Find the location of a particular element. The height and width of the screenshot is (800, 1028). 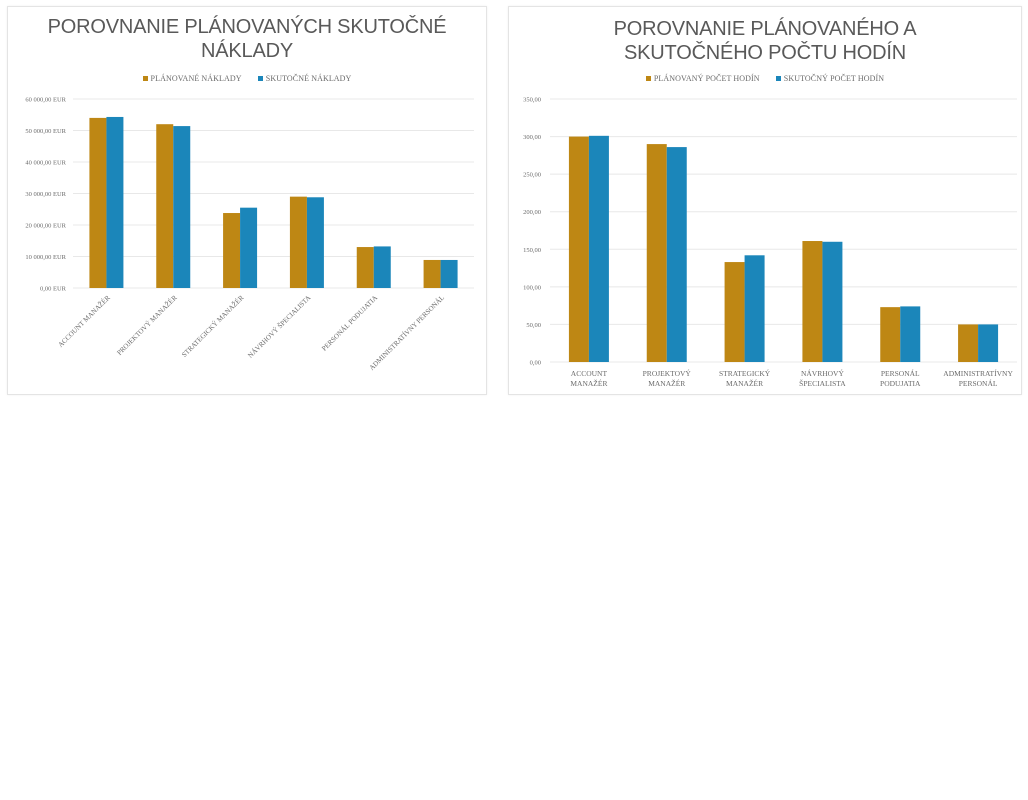

chart-title-line-2: NÁKLADY is located at coordinates (247, 51).